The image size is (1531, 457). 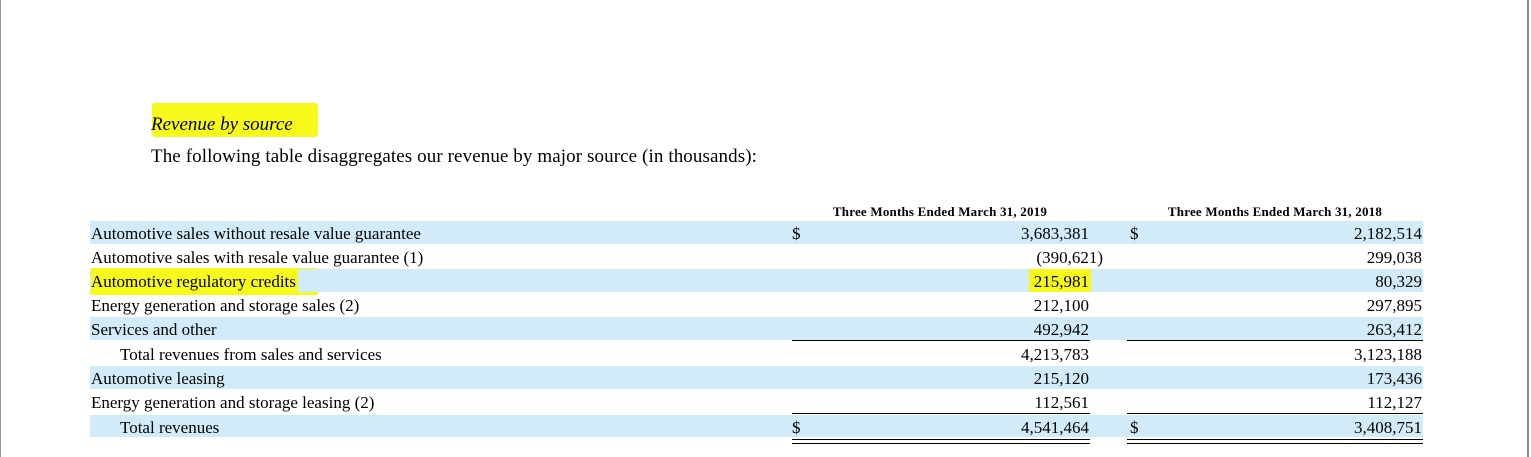 What do you see at coordinates (1388, 427) in the screenshot?
I see `value-2018: 3,408,751` at bounding box center [1388, 427].